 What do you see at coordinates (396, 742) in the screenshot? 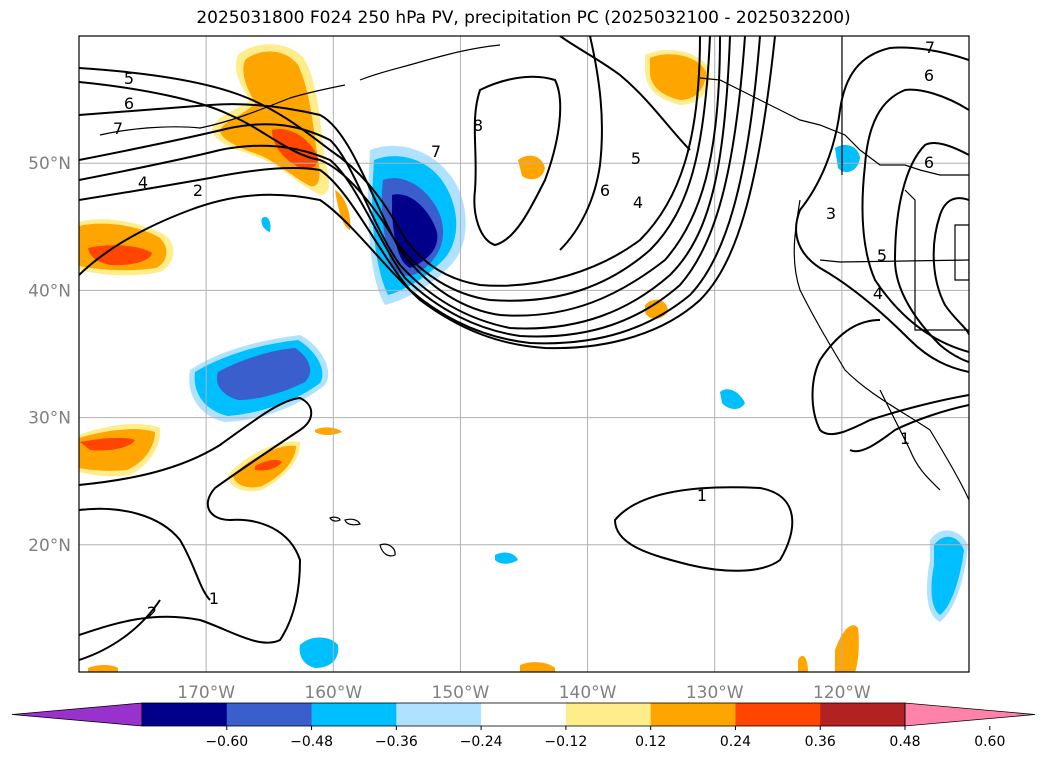
I see `colorbar-tick-label: −0.36` at bounding box center [396, 742].